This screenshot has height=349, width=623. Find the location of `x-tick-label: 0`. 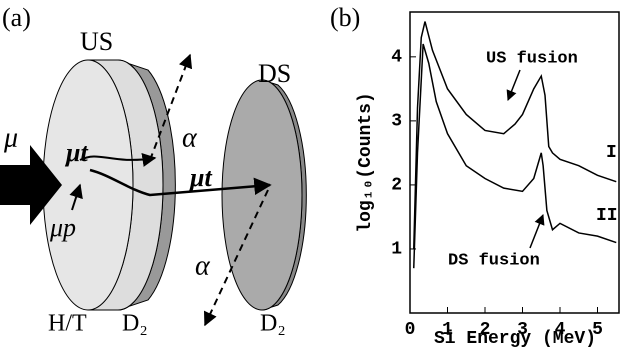

x-tick-label: 0 is located at coordinates (410, 330).